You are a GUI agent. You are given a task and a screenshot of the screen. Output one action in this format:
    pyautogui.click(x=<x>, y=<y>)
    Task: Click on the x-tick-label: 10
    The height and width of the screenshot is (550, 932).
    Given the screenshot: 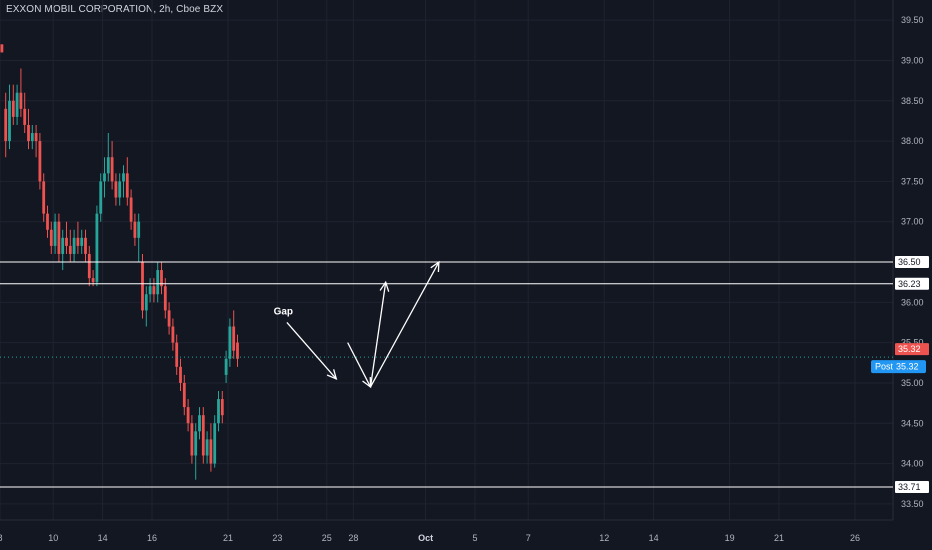 What is the action you would take?
    pyautogui.click(x=53, y=538)
    